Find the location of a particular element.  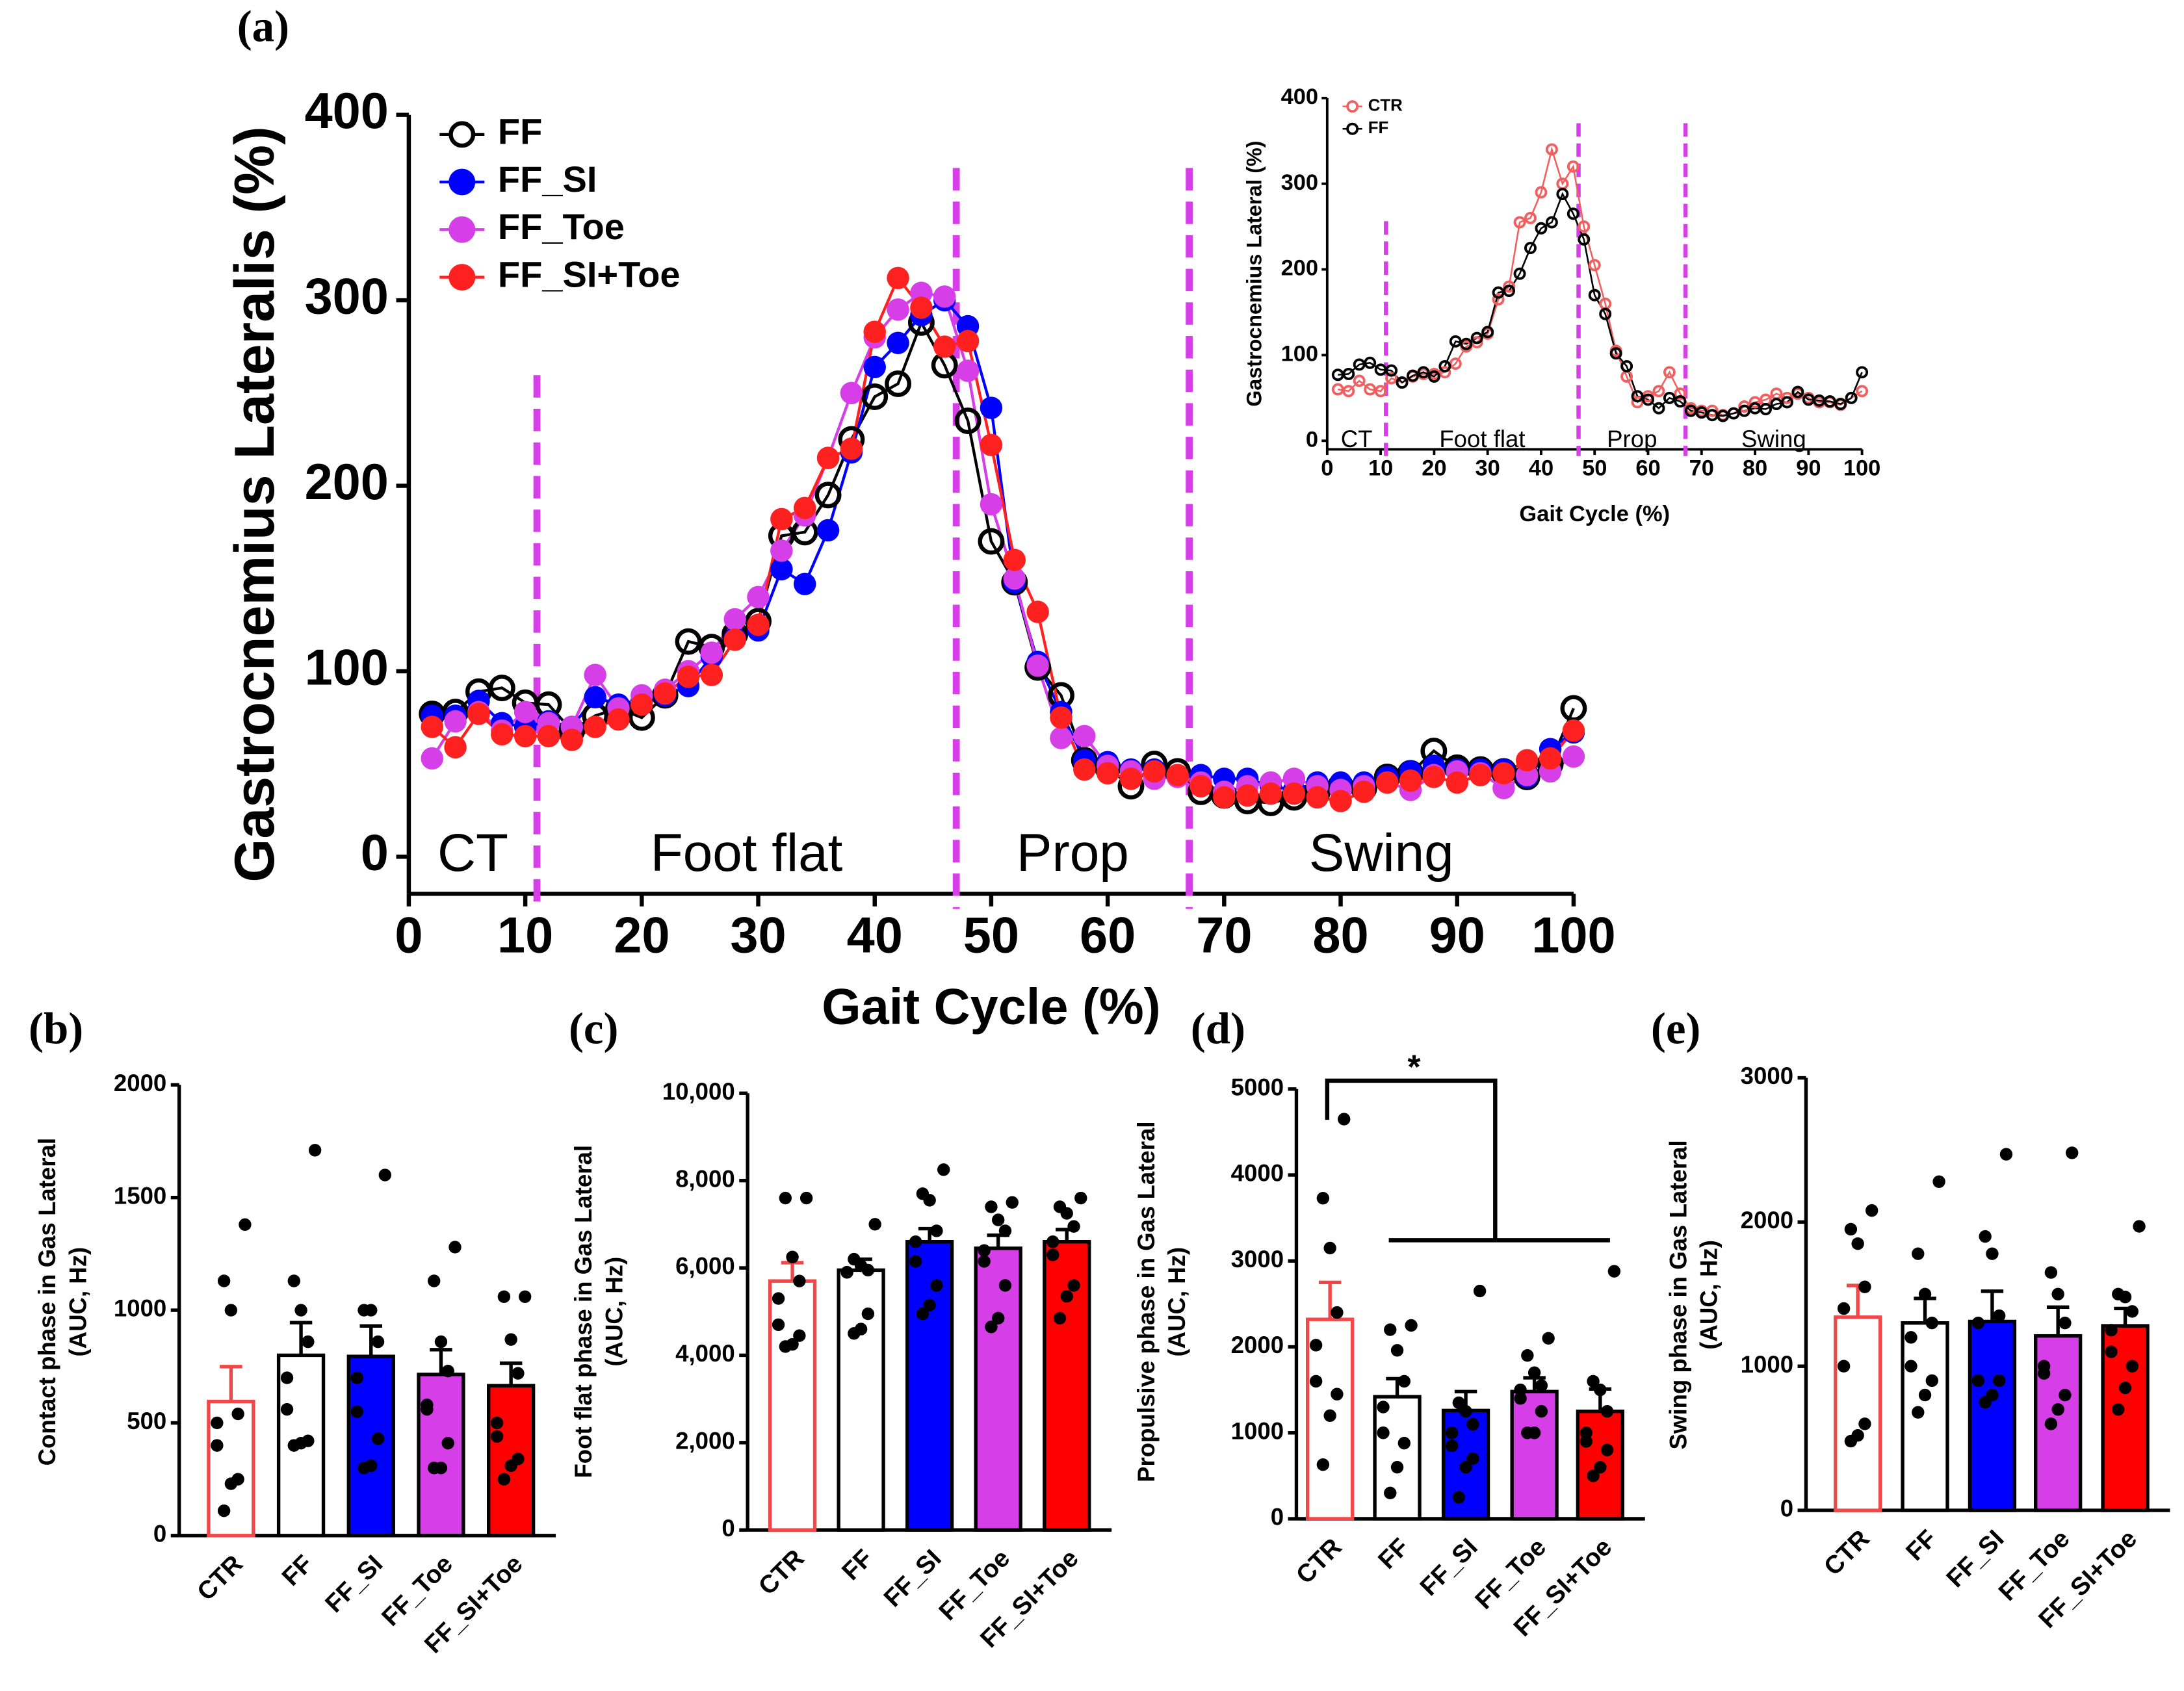

y-tick-label: 1000 is located at coordinates (1767, 1365).